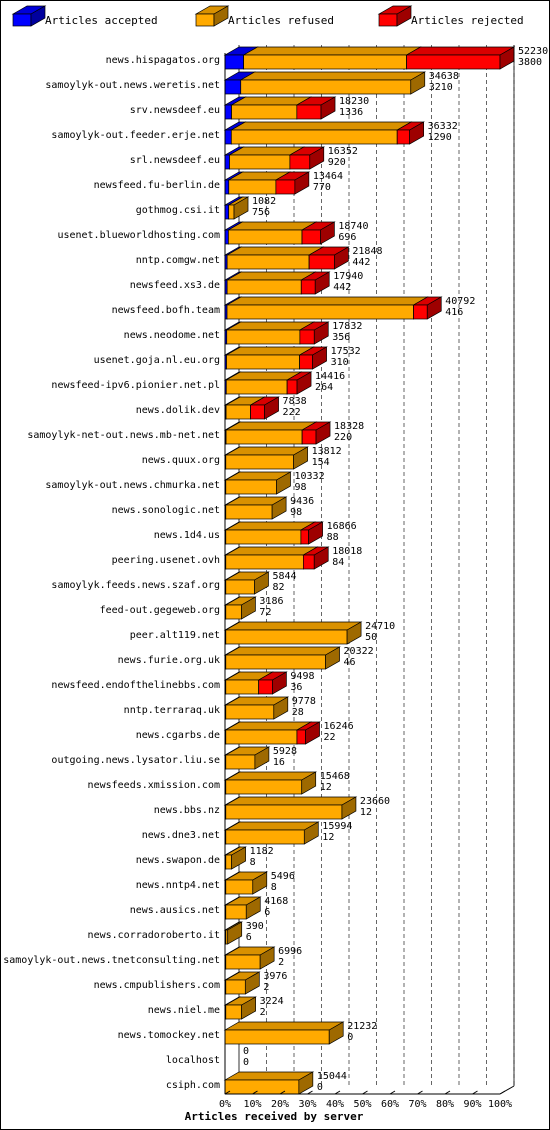  I want to click on value-label-bottom: 696, so click(347, 237).